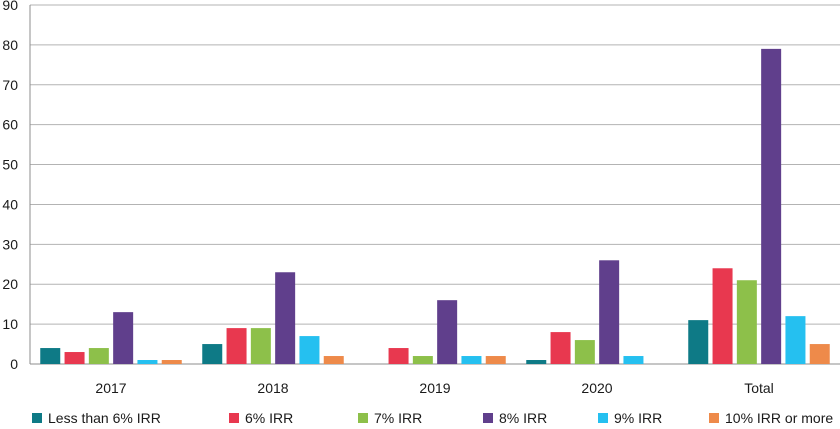 The width and height of the screenshot is (840, 429). I want to click on legend-item: 8% IRR, so click(515, 418).